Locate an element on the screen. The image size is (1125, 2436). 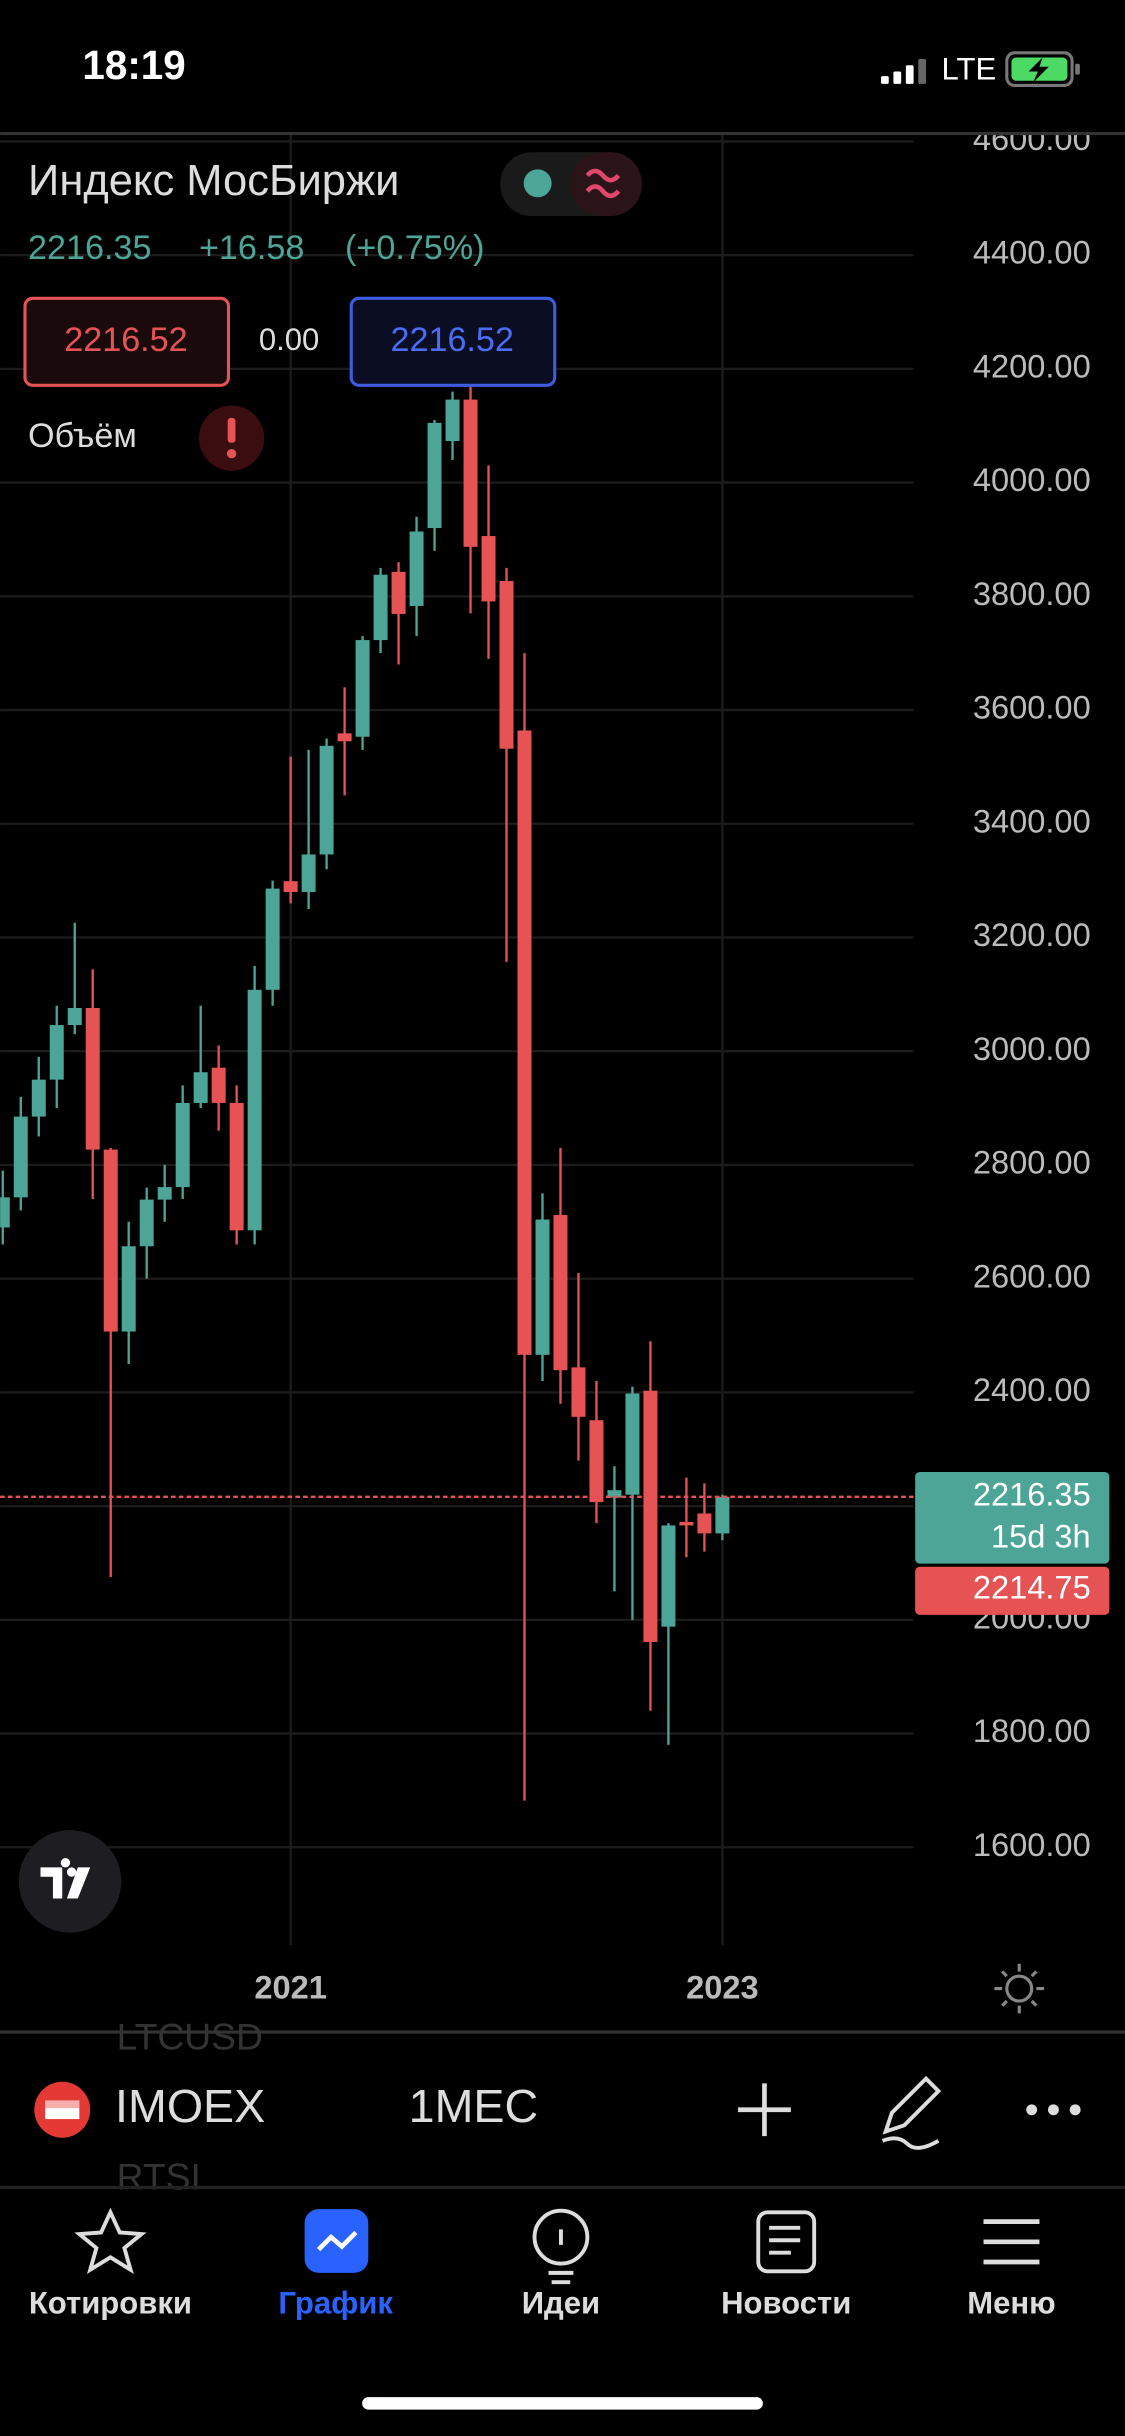
tab-label: Новости is located at coordinates (786, 2303).